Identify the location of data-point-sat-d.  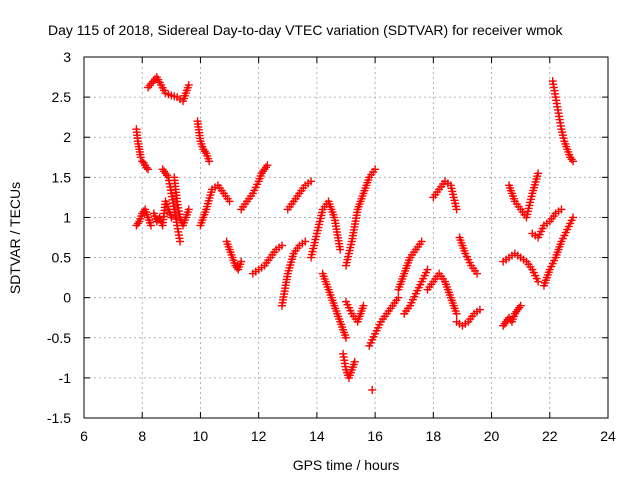
(171, 217).